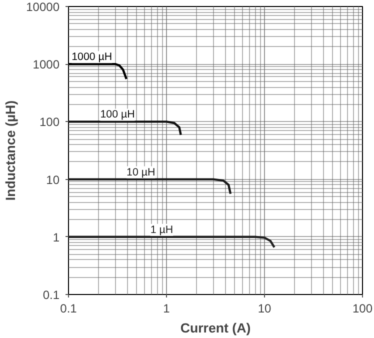 The width and height of the screenshot is (374, 338). What do you see at coordinates (43, 7) in the screenshot?
I see `y-tick-label: 10000` at bounding box center [43, 7].